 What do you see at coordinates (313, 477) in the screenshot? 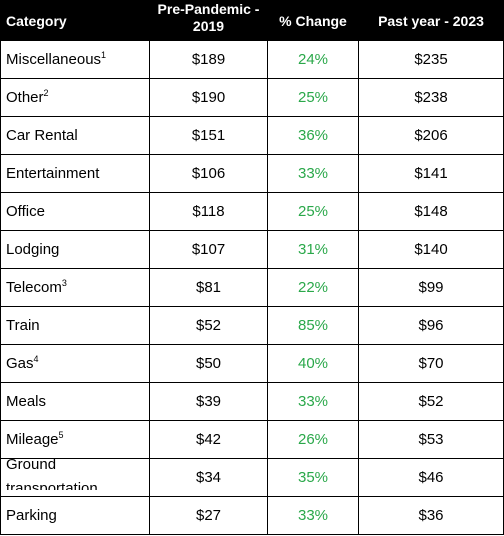
I see `cell-change: 35%` at bounding box center [313, 477].